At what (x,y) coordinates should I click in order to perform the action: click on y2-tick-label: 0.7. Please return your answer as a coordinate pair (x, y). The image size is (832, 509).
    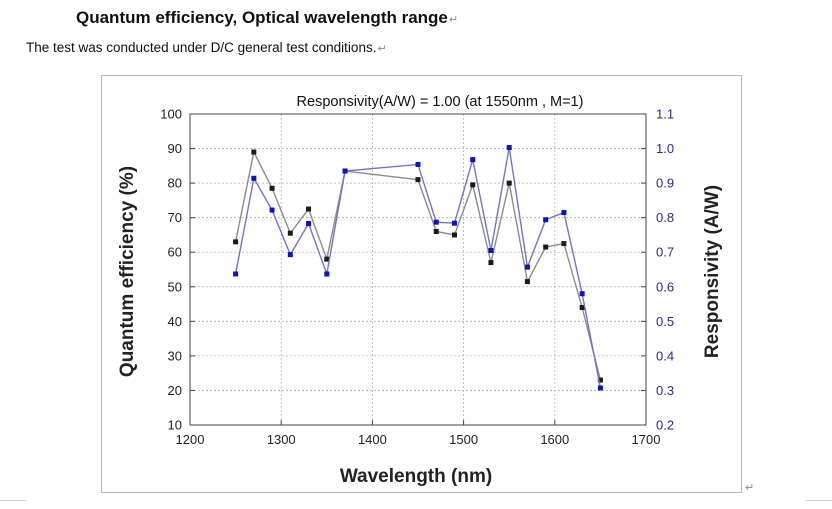
    Looking at the image, I should click on (665, 252).